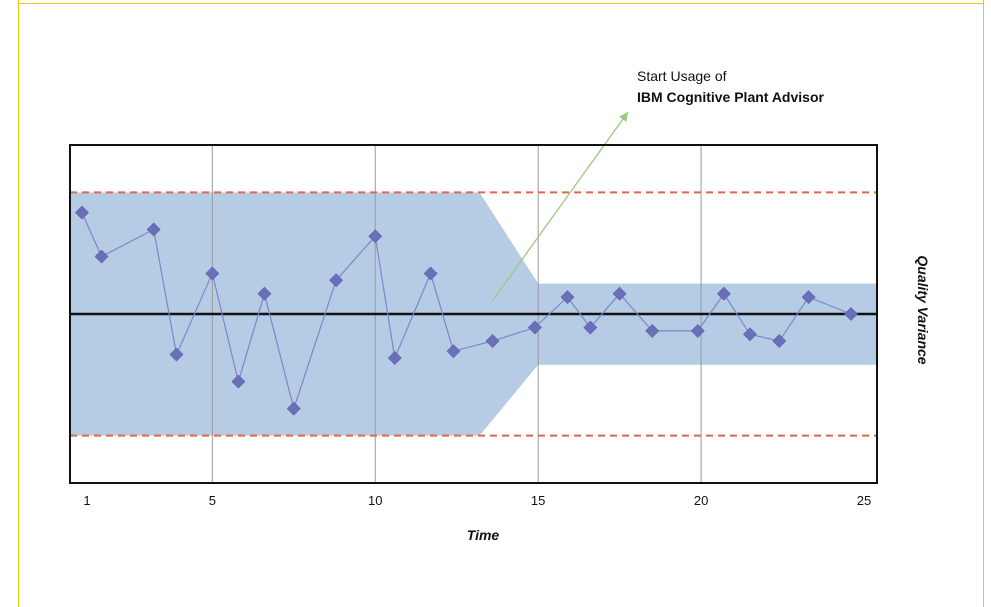  Describe the element at coordinates (923, 309) in the screenshot. I see `y-axis-title: Quality Variance` at that location.